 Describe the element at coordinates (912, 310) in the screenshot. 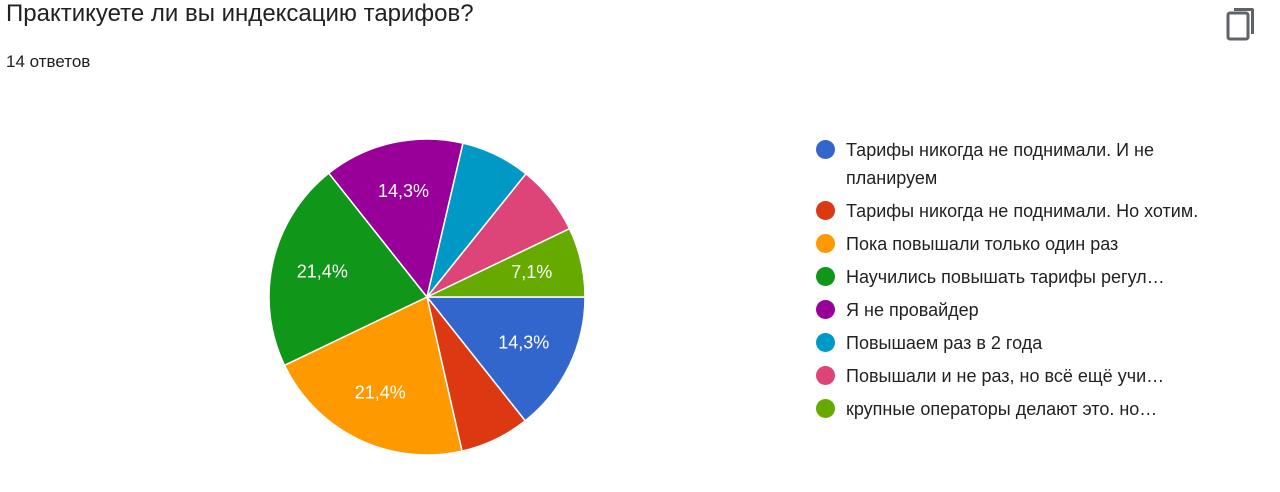

I see `legend-label: Я не провайдер` at that location.